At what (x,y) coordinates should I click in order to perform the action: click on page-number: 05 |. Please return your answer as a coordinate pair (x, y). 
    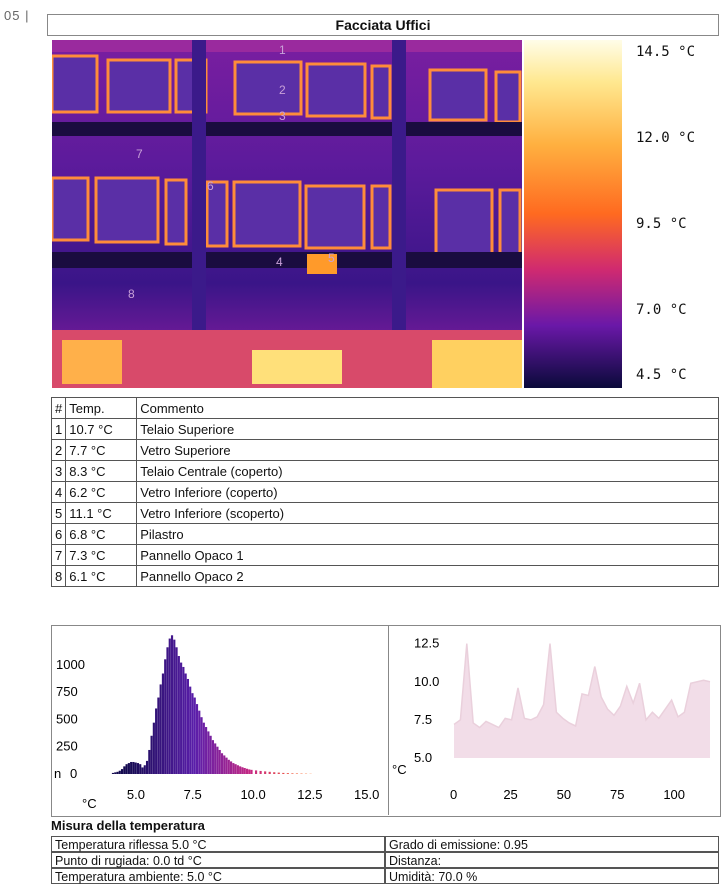
    Looking at the image, I should click on (17, 15).